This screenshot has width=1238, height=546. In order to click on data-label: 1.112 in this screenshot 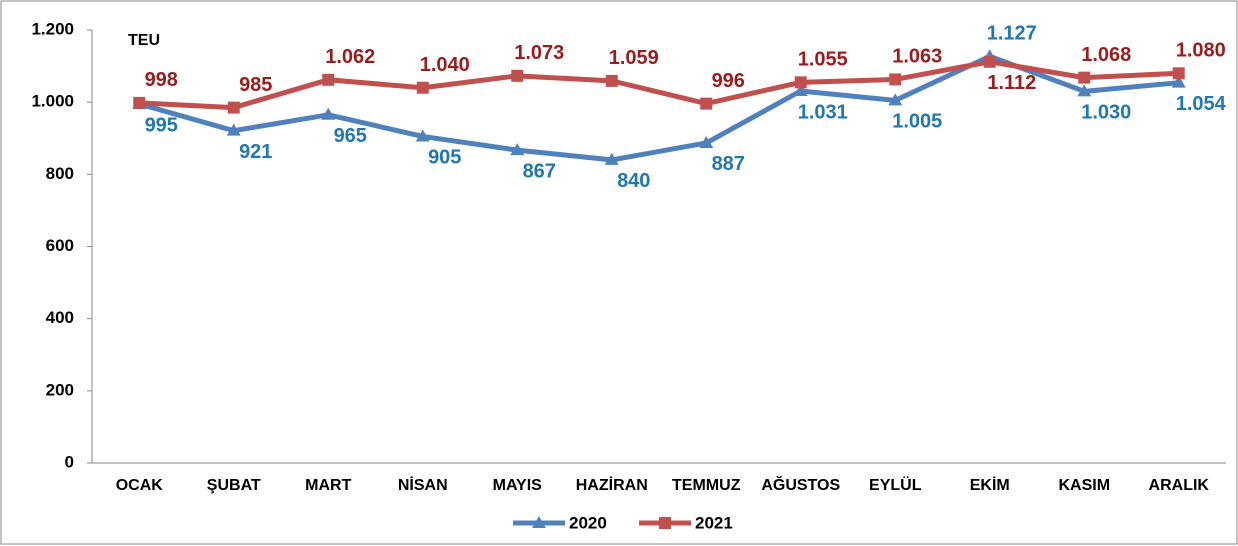, I will do `click(1011, 83)`.